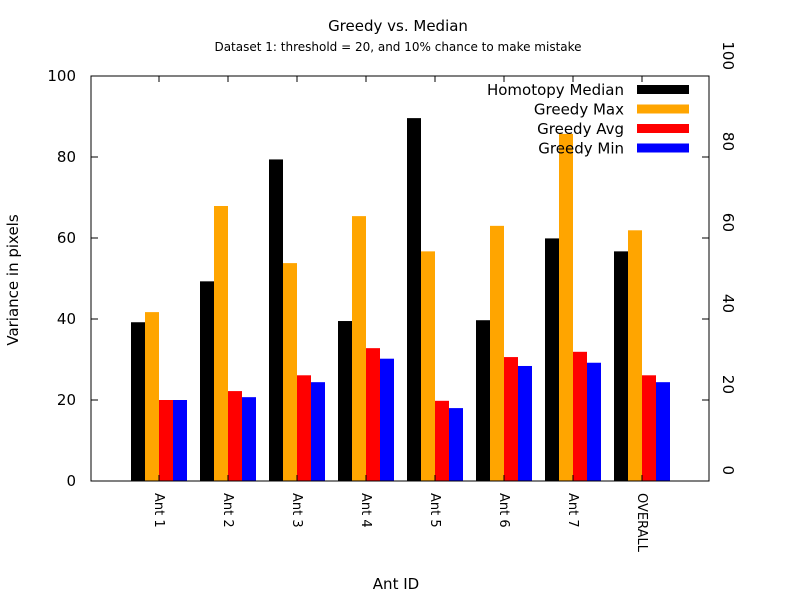  I want to click on x-tick-label: Ant 6, so click(503, 510).